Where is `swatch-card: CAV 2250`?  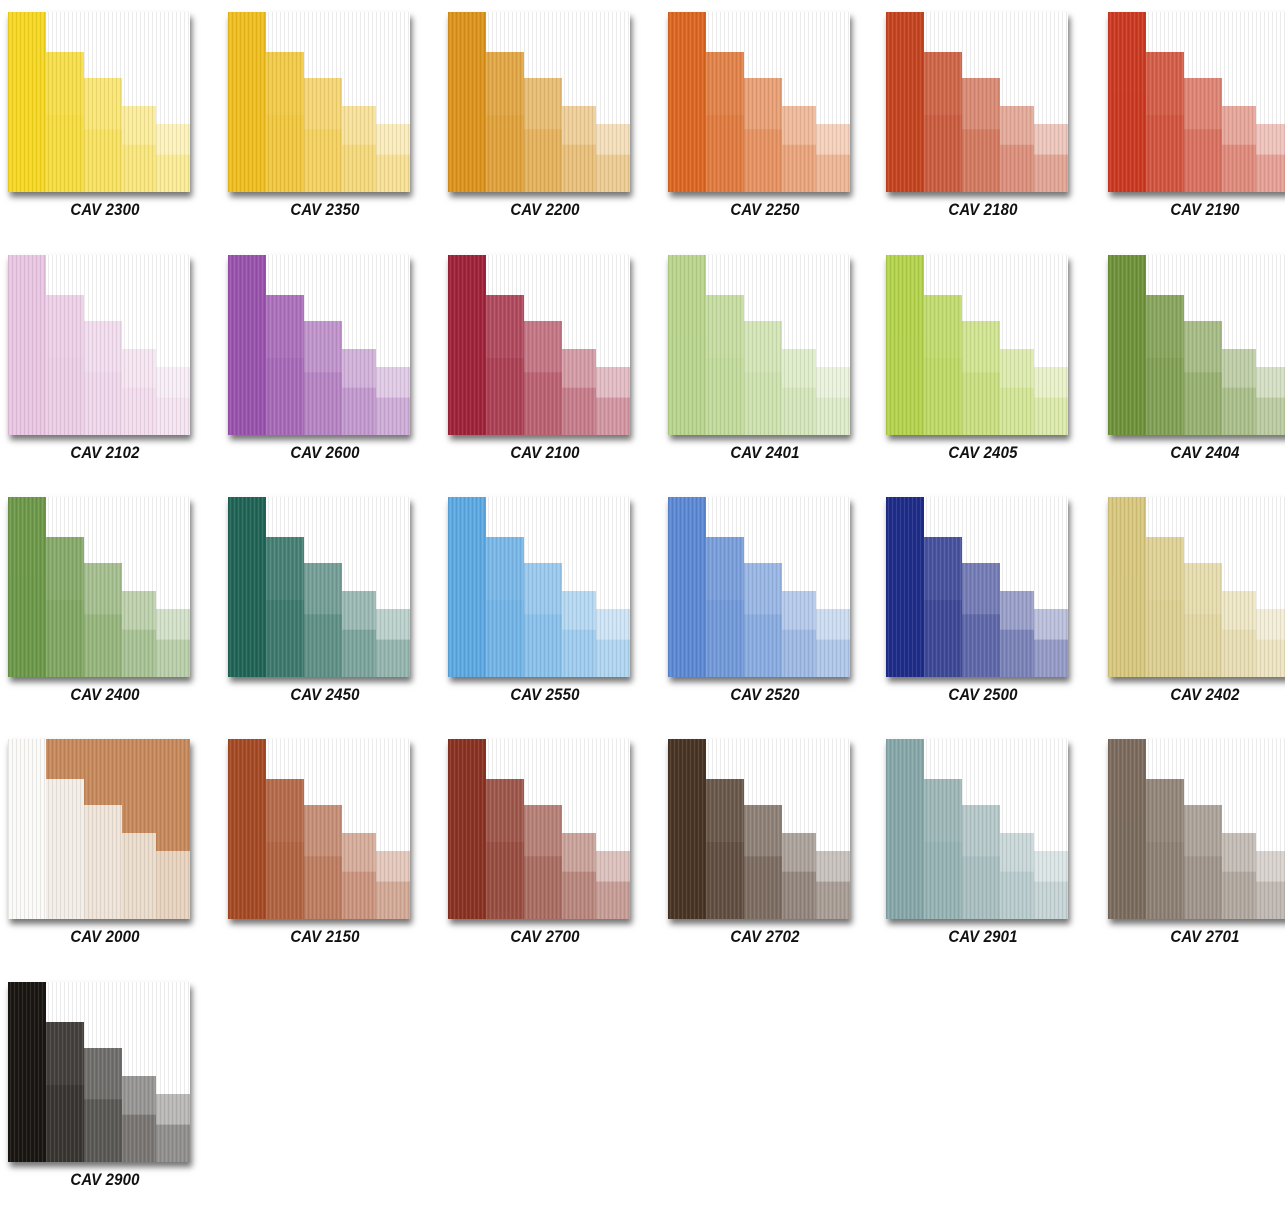 swatch-card: CAV 2250 is located at coordinates (765, 117).